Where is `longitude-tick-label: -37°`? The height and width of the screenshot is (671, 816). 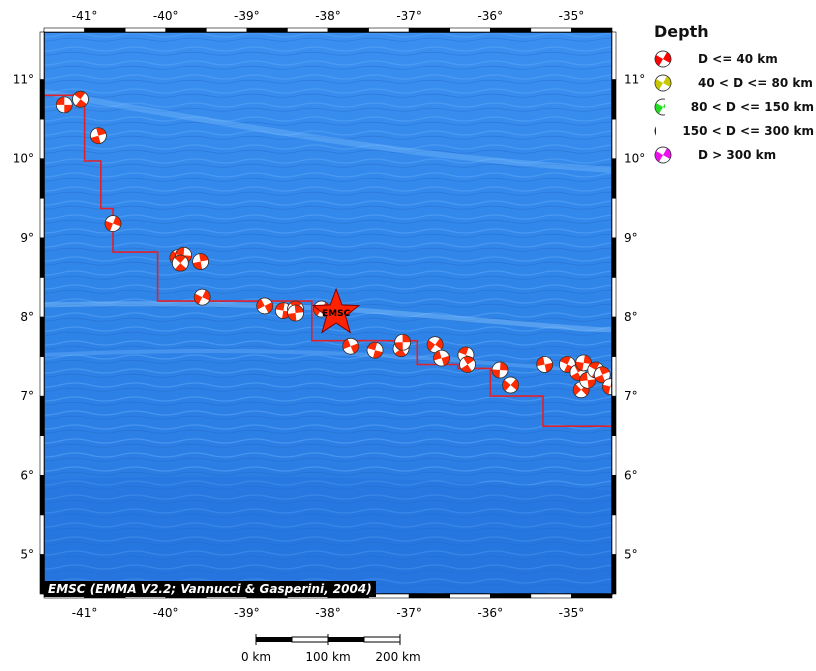
longitude-tick-label: -37° is located at coordinates (409, 16).